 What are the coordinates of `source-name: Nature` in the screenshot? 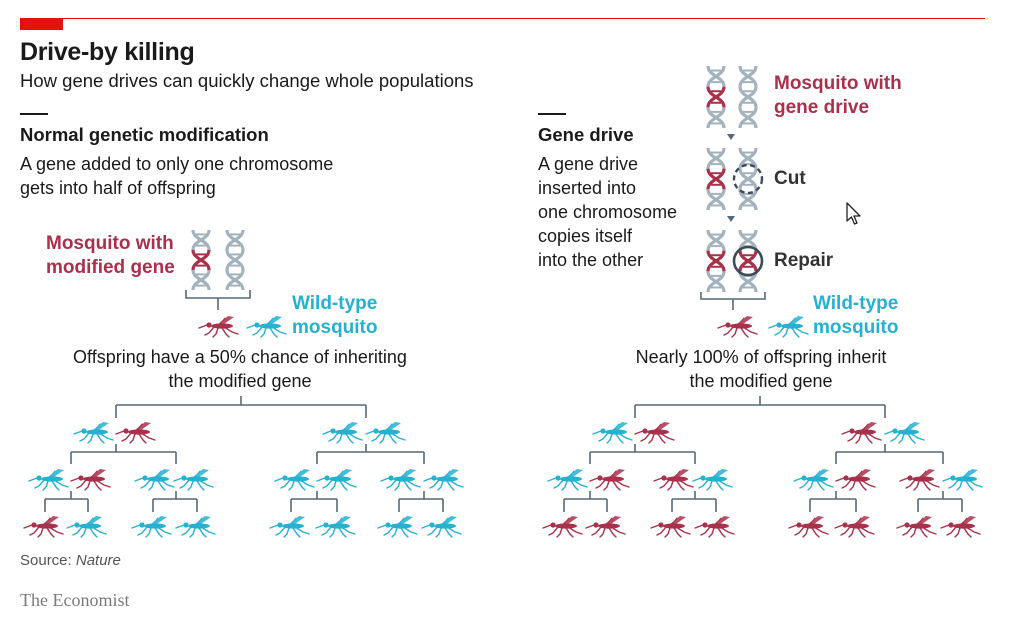 It's located at (98, 560).